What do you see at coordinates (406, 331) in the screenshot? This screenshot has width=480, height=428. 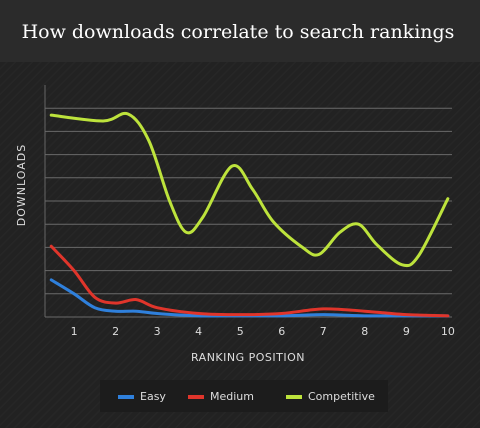 I see `x-tick-label: 9` at bounding box center [406, 331].